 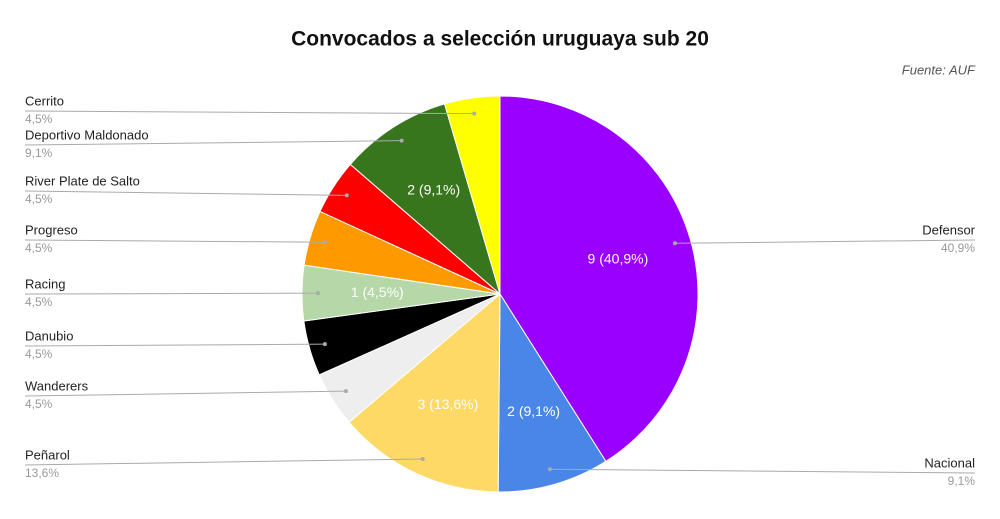 I want to click on category-label: Wanderers, so click(x=57, y=385).